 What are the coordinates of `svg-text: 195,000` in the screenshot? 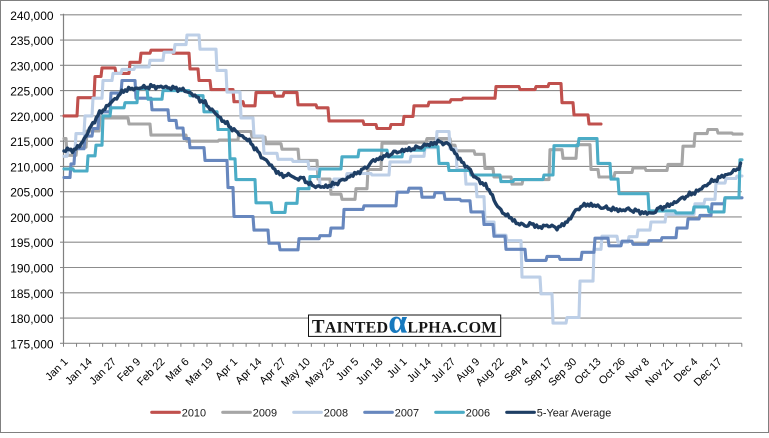 It's located at (32, 243).